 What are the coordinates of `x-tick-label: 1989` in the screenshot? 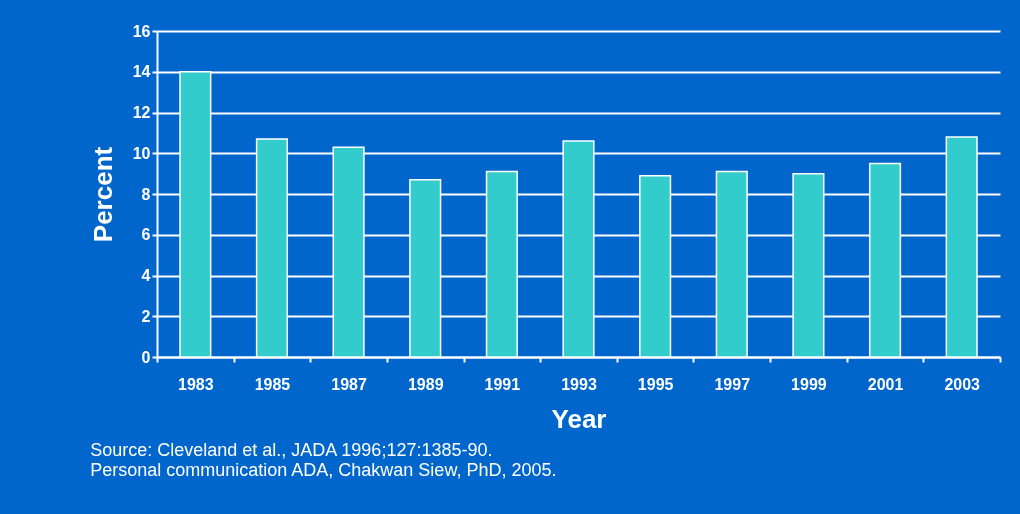 It's located at (425, 384).